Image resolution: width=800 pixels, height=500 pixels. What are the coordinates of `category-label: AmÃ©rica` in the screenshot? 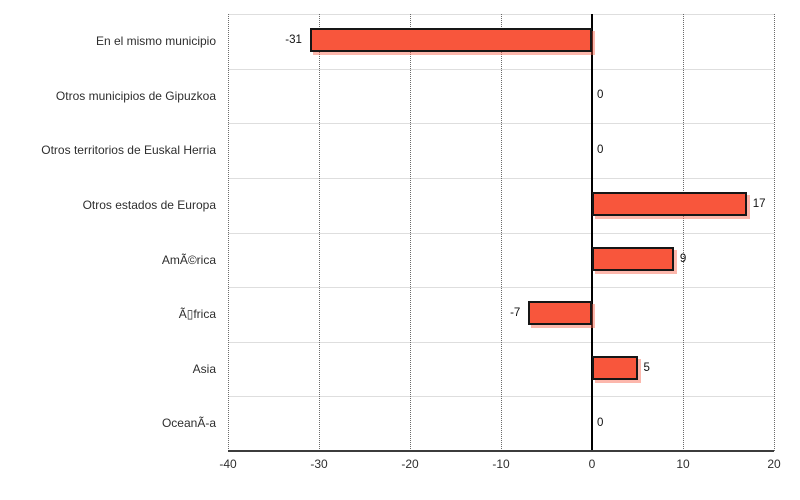 It's located at (188, 259).